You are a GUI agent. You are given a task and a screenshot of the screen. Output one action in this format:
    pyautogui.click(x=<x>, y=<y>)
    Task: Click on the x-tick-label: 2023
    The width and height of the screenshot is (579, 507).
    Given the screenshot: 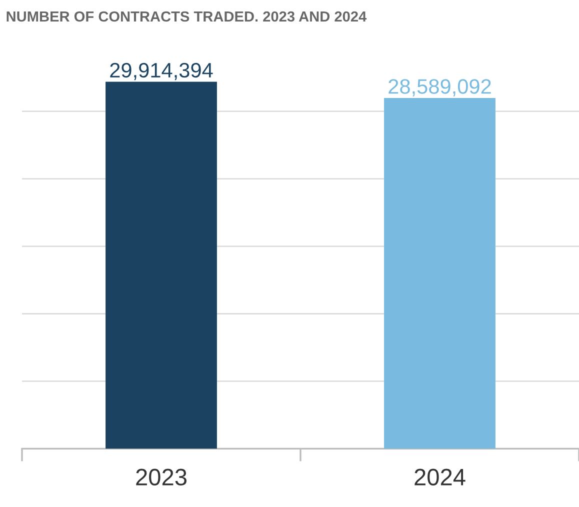 What is the action you would take?
    pyautogui.click(x=161, y=477)
    